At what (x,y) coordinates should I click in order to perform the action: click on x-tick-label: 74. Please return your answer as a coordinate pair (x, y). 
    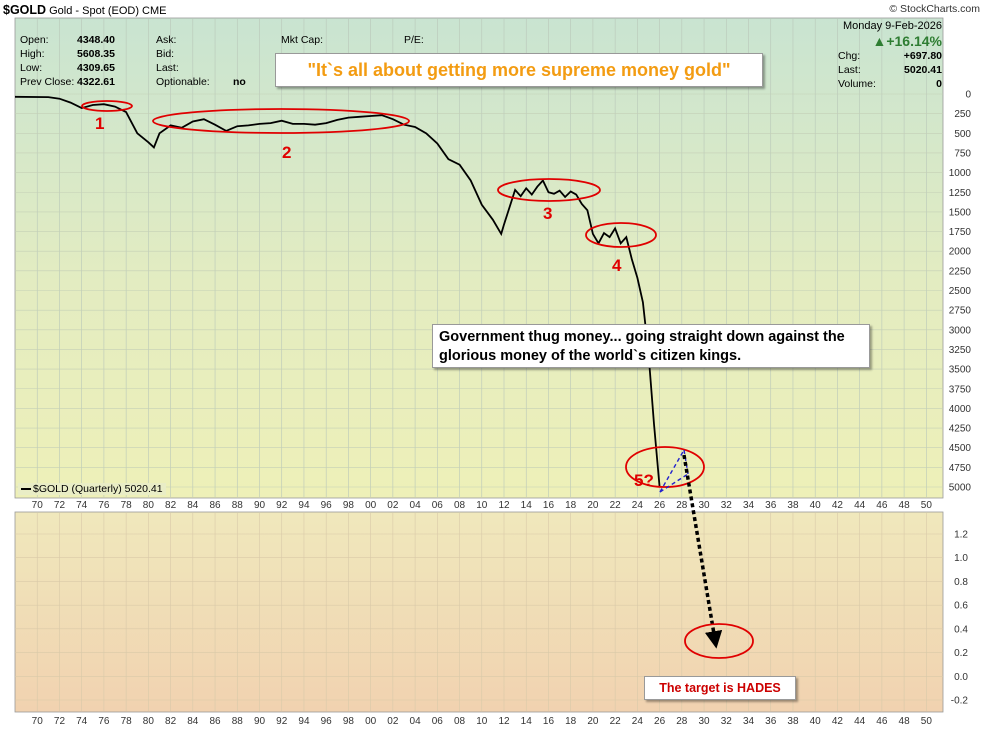
    Looking at the image, I should click on (82, 721).